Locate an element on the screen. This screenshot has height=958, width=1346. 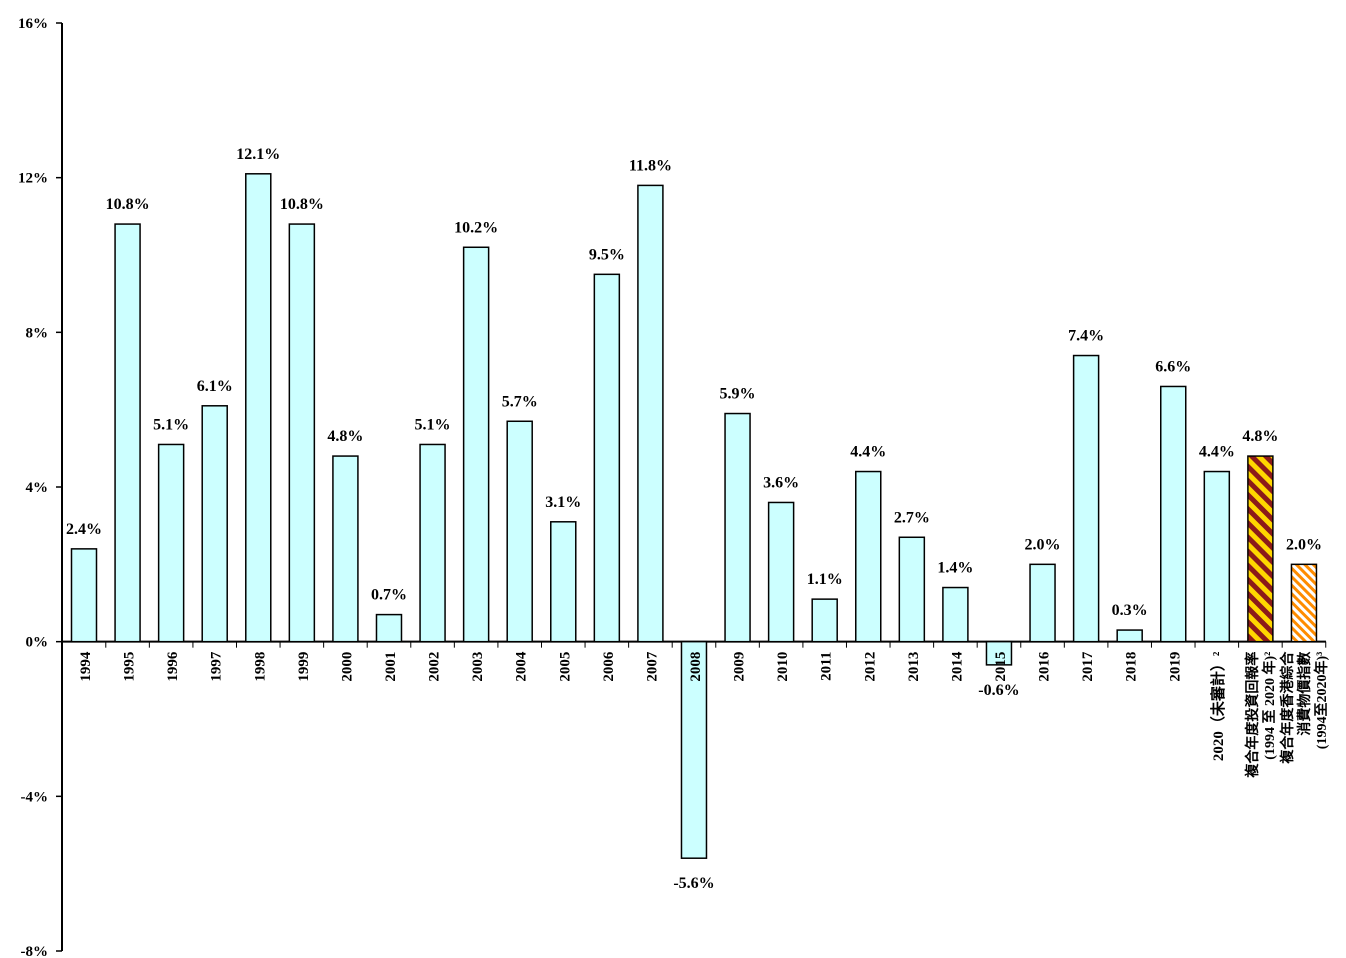
y-tick-label: 12% is located at coordinates (33, 179).